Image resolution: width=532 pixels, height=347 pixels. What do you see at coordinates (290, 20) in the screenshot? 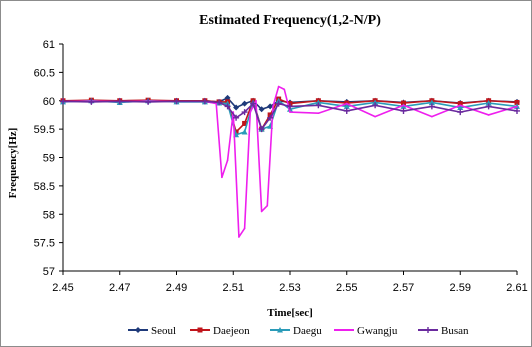
I see `chart-title: Estimated Frequency(1,2-N/P)` at bounding box center [290, 20].